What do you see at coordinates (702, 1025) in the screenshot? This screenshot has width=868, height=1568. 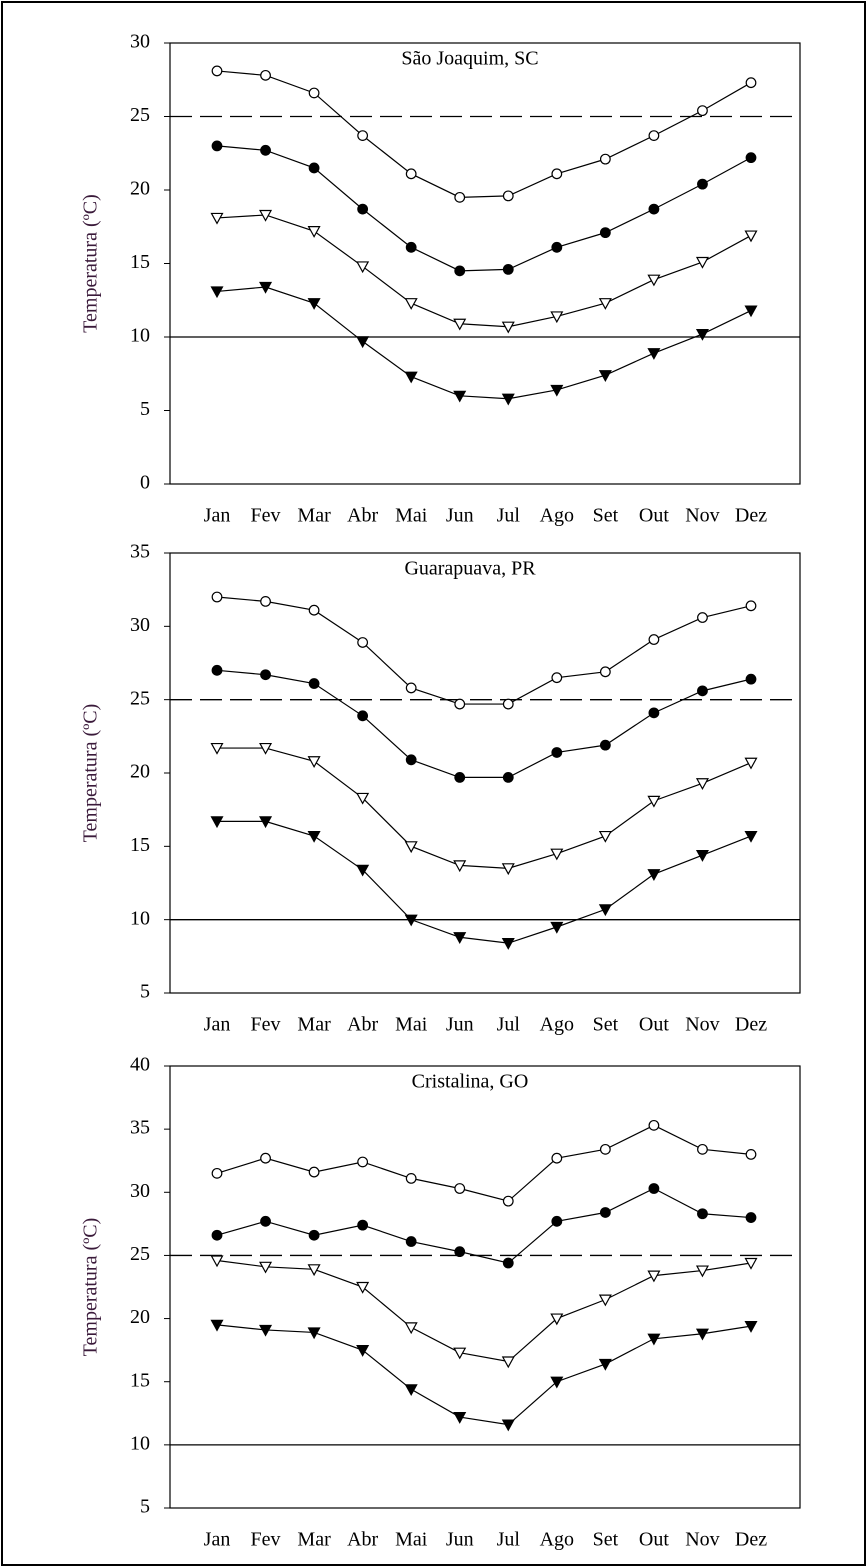 I see `x-tick-label: Nov` at bounding box center [702, 1025].